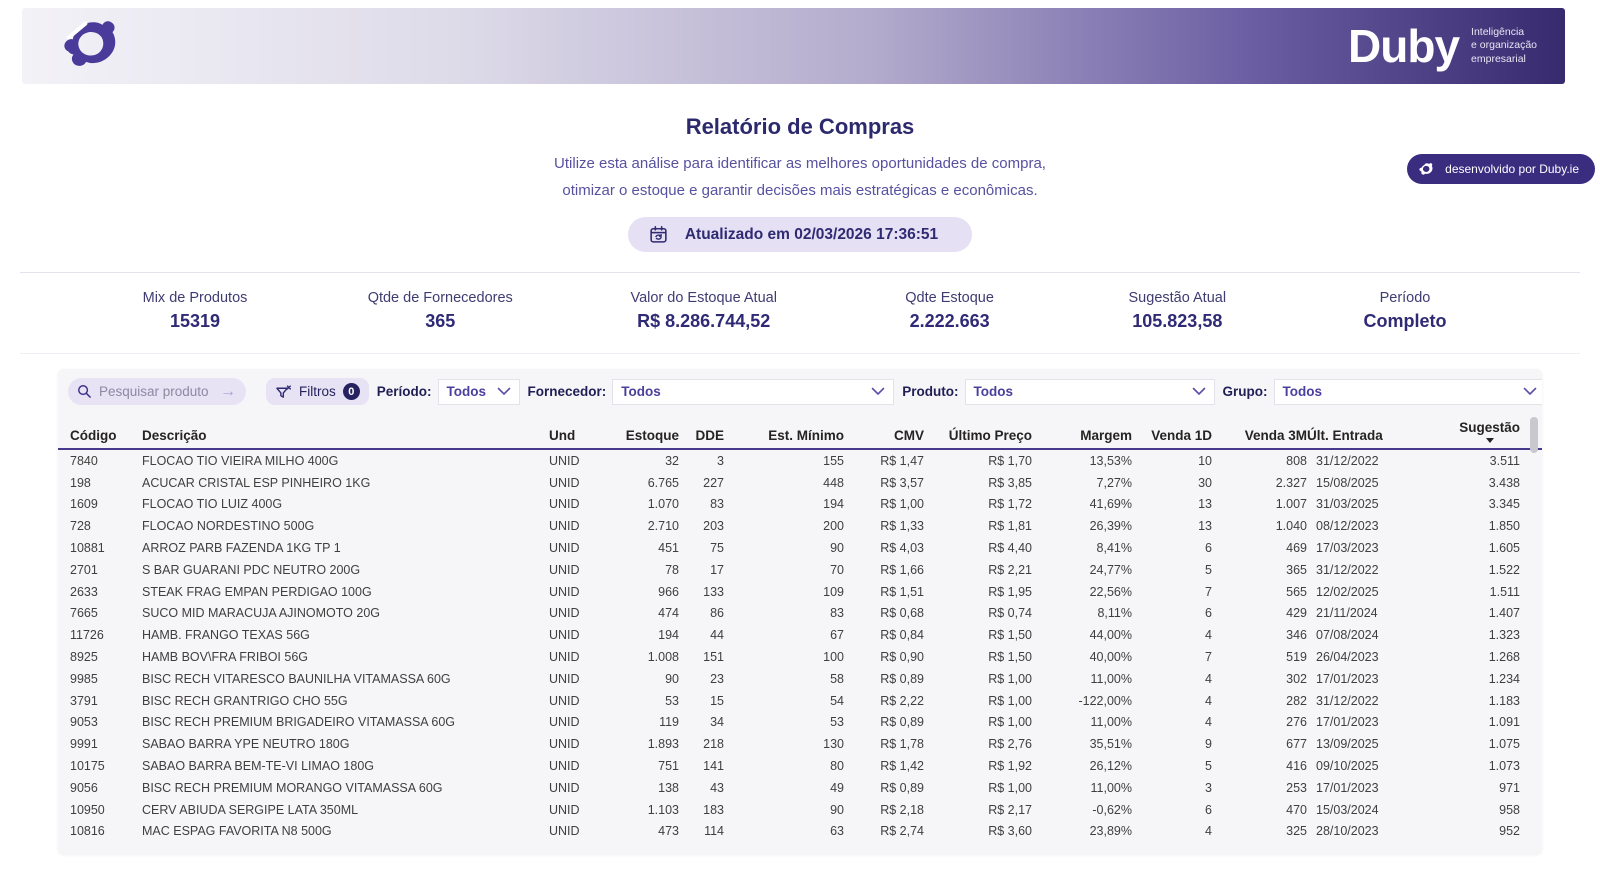 This screenshot has width=1600, height=876. What do you see at coordinates (1296, 766) in the screenshot?
I see `cell-venda-3m: 416` at bounding box center [1296, 766].